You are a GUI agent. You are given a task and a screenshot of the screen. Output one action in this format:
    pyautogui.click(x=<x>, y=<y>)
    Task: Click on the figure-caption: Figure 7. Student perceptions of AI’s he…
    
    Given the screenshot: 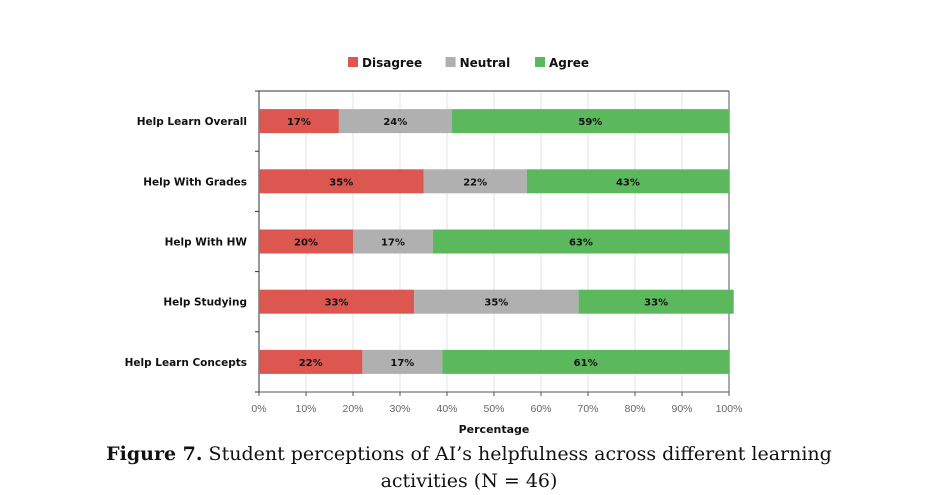 What is the action you would take?
    pyautogui.click(x=469, y=454)
    